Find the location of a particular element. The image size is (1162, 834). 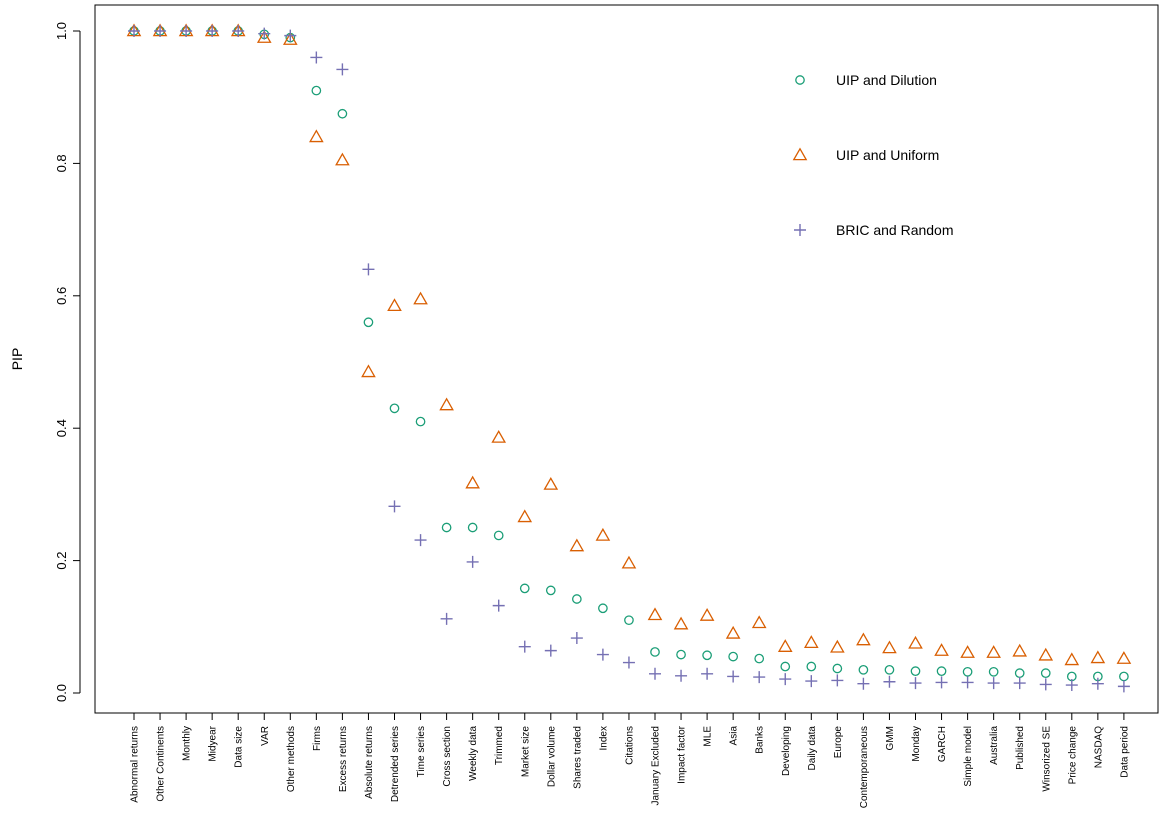

x-tick-label-other-continents: Other Continents is located at coordinates (161, 764).